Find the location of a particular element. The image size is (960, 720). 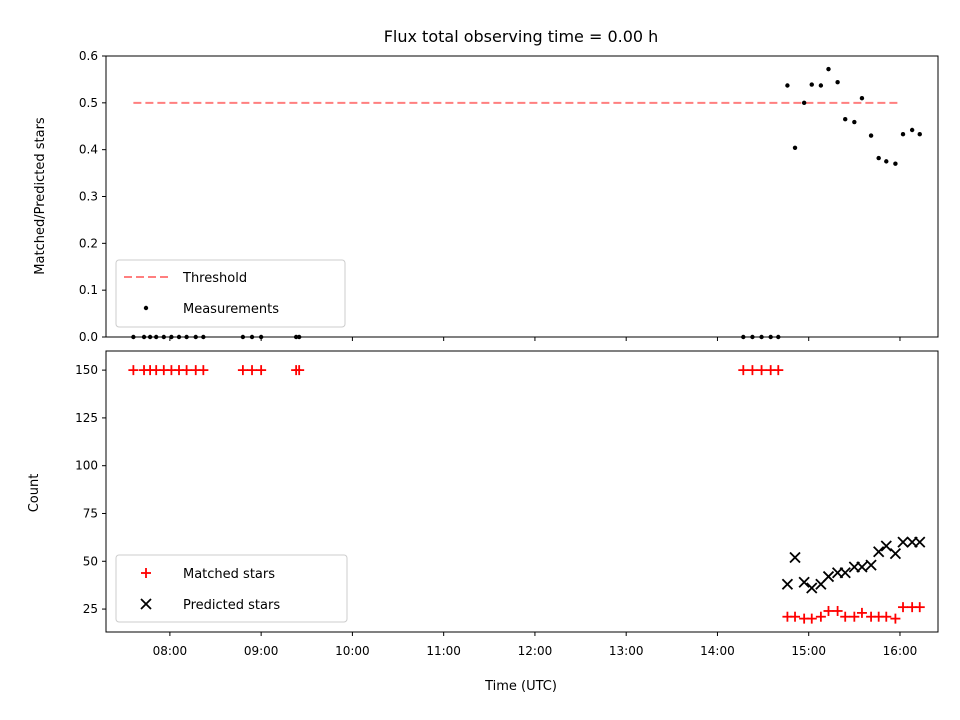

legend-measurements-label: Measurements is located at coordinates (231, 309).